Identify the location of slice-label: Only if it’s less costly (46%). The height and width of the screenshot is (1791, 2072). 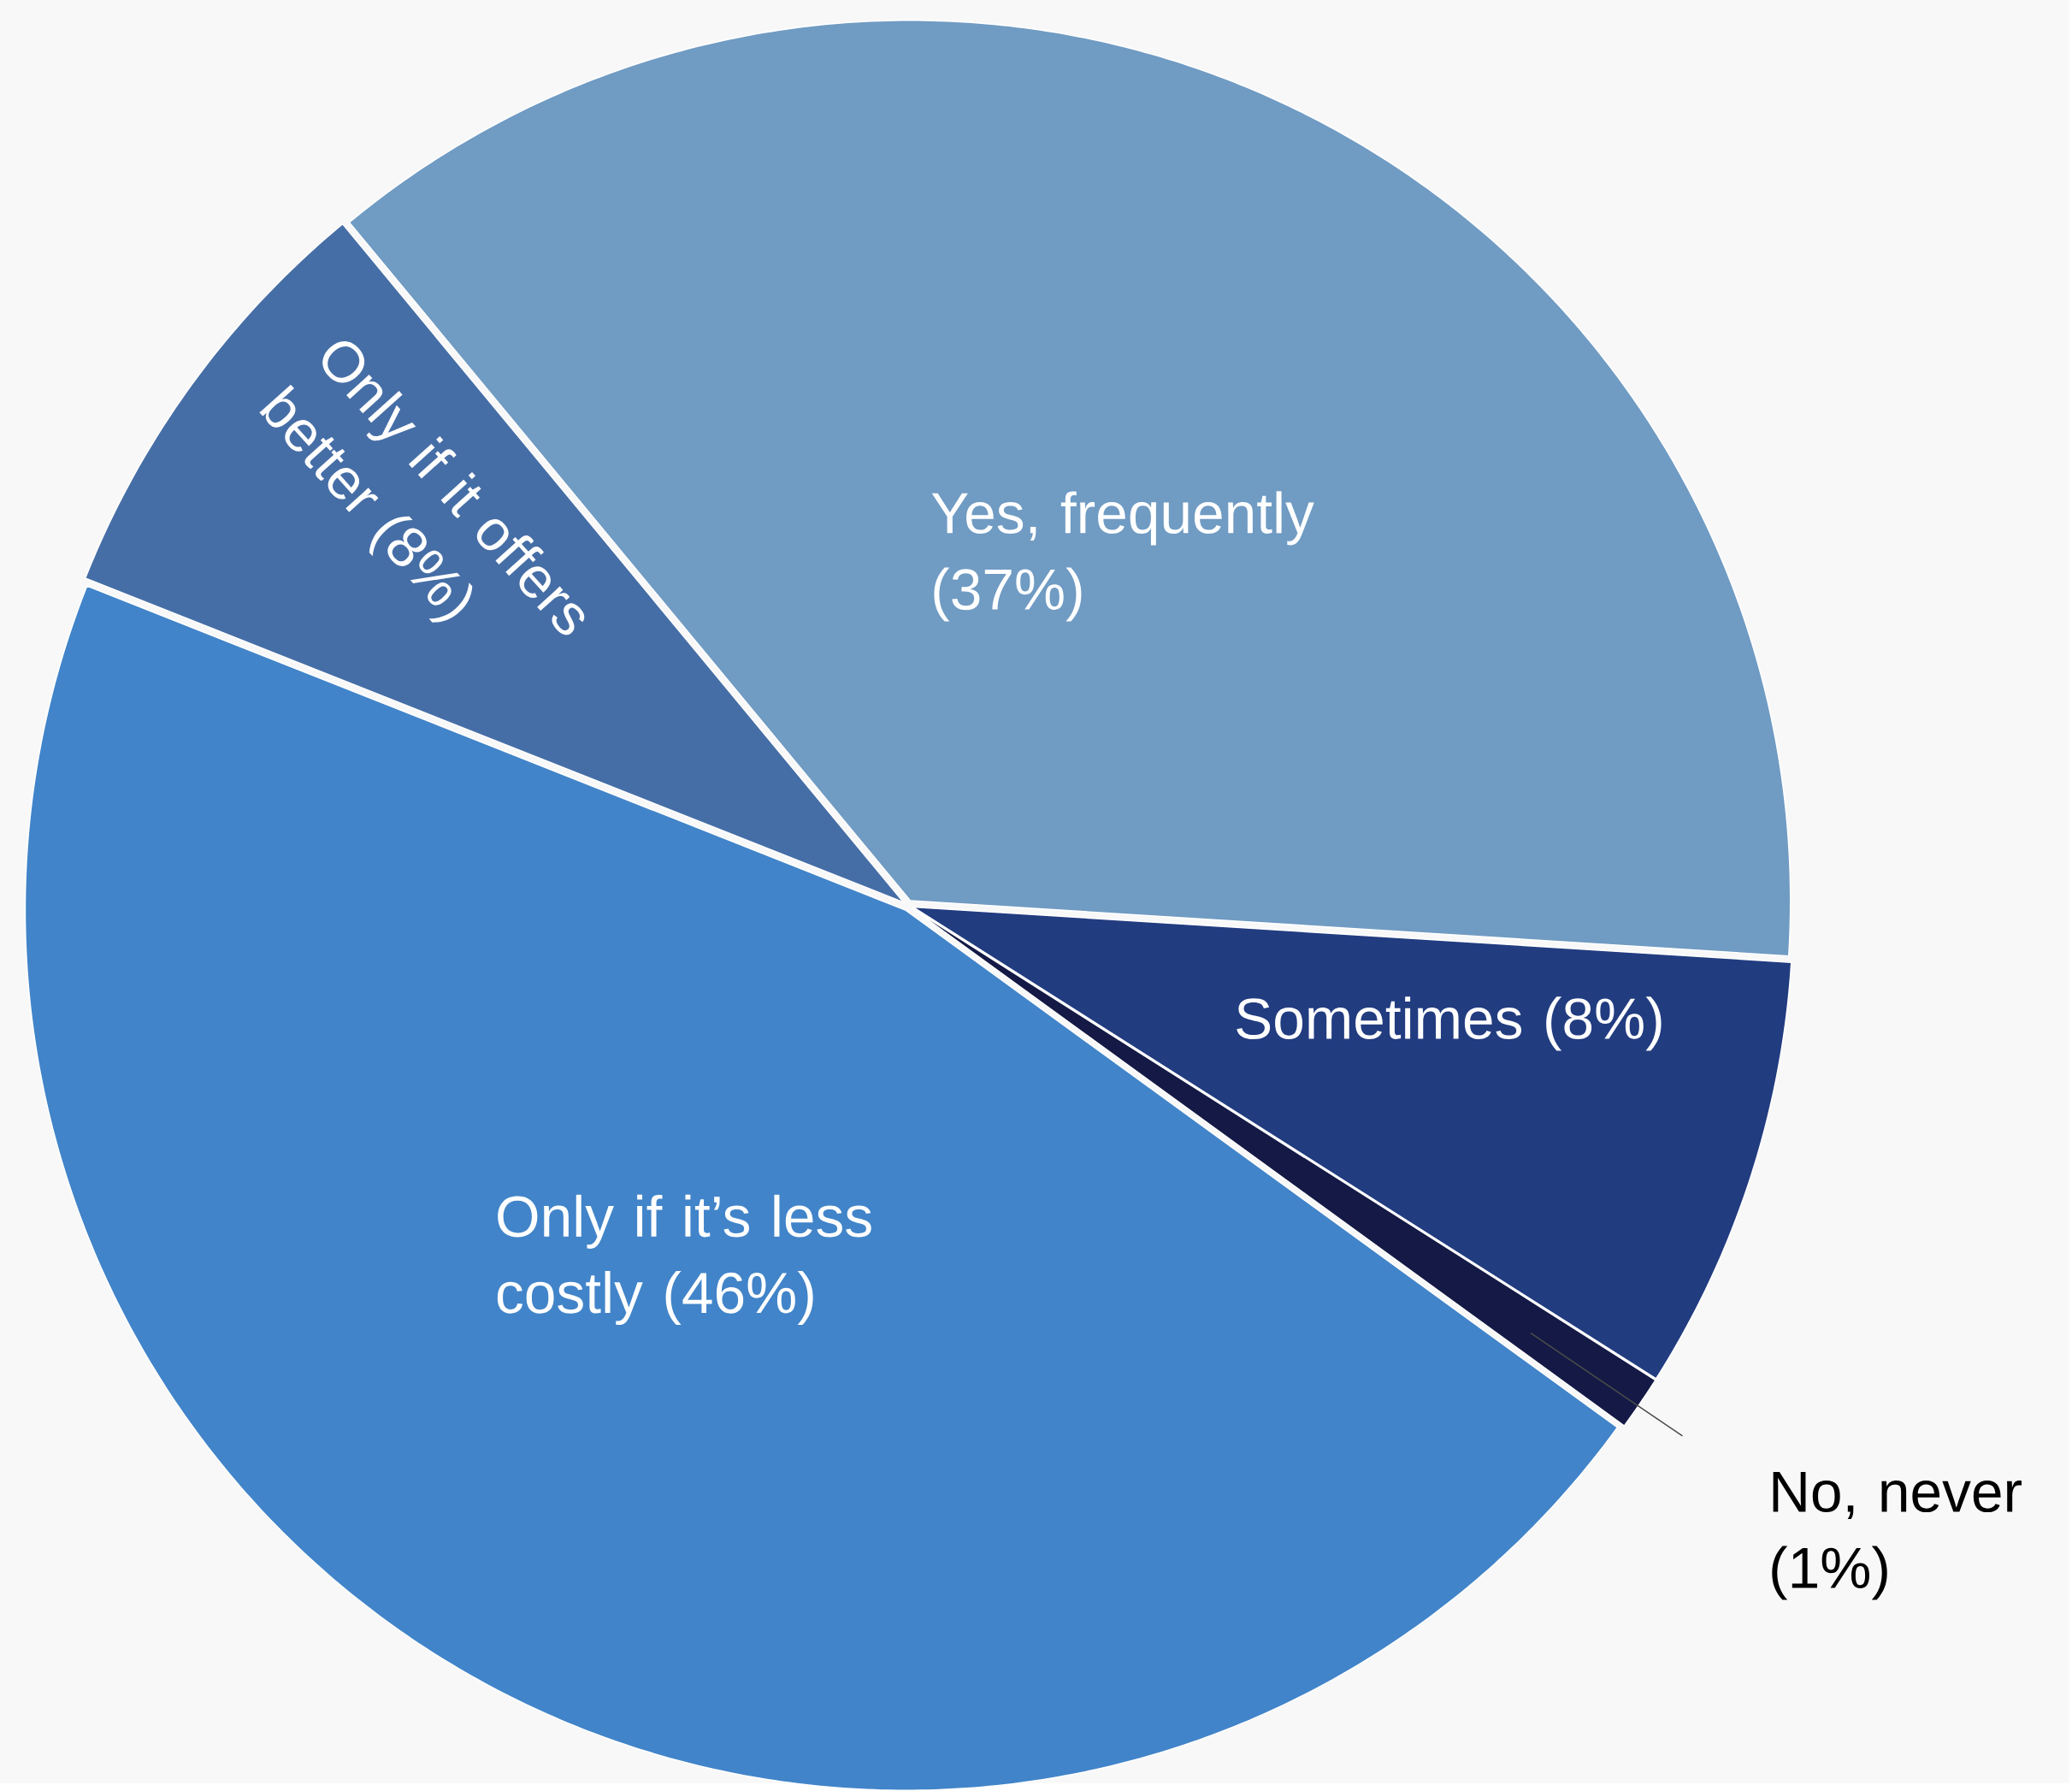
(684, 1260).